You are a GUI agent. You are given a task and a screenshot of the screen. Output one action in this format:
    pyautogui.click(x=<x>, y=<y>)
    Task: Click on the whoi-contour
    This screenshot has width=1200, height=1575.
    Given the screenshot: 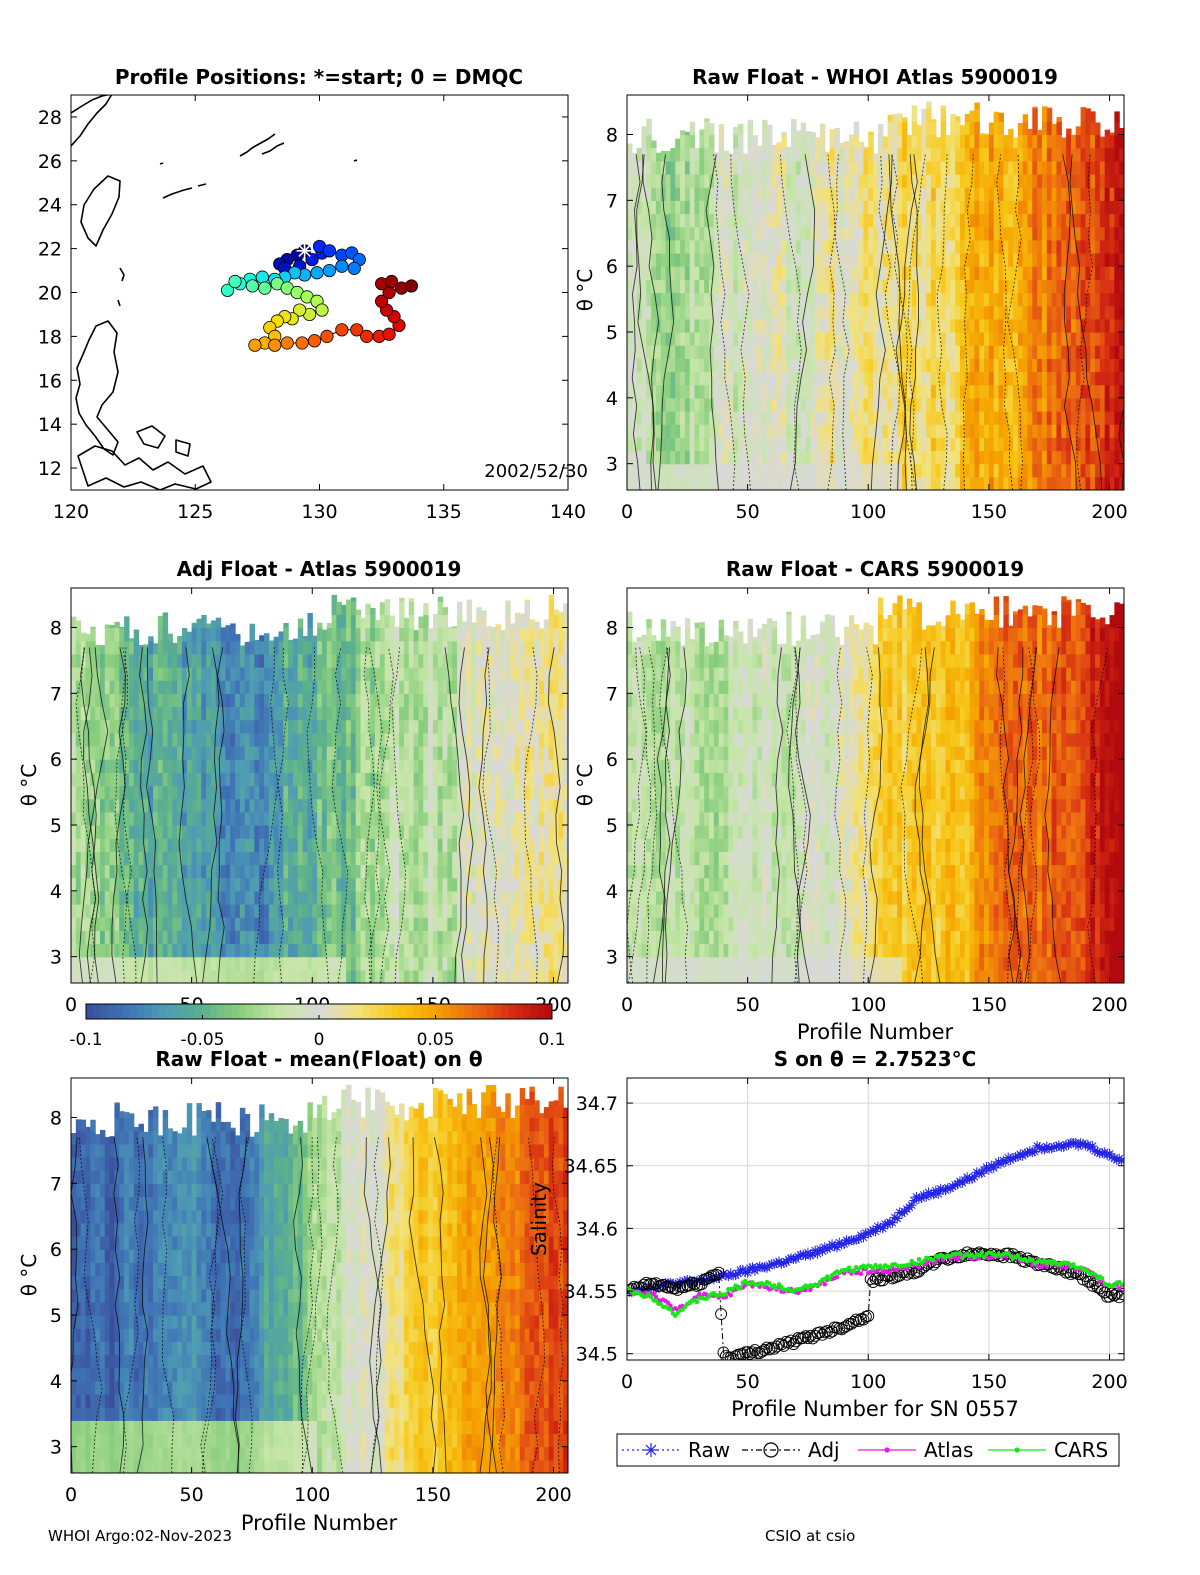 What is the action you would take?
    pyautogui.click(x=1121, y=446)
    